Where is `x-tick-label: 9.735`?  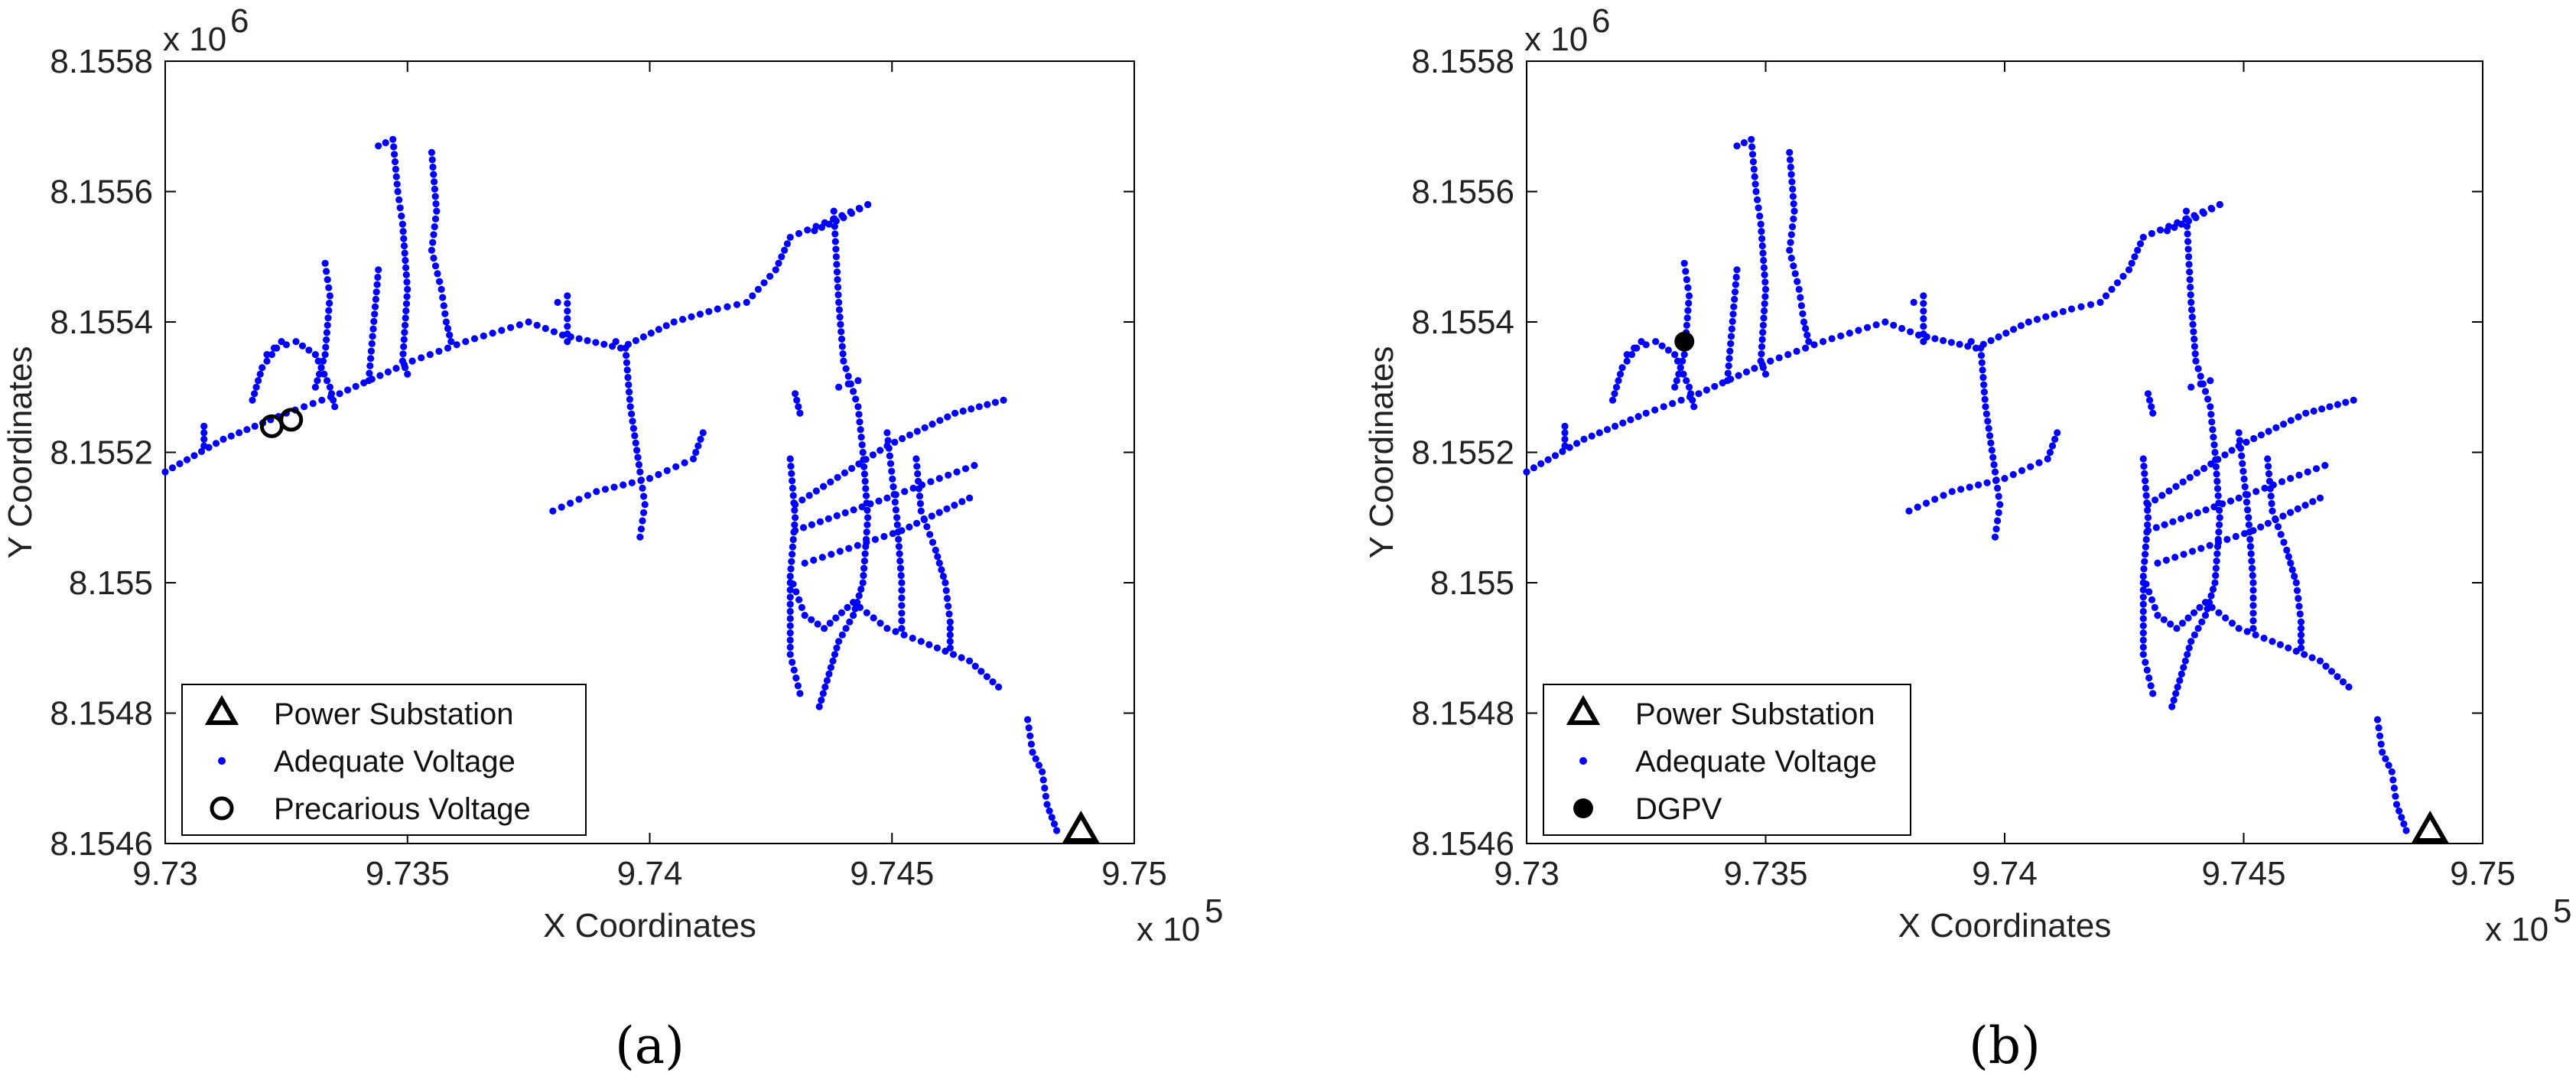 x-tick-label: 9.735 is located at coordinates (408, 874).